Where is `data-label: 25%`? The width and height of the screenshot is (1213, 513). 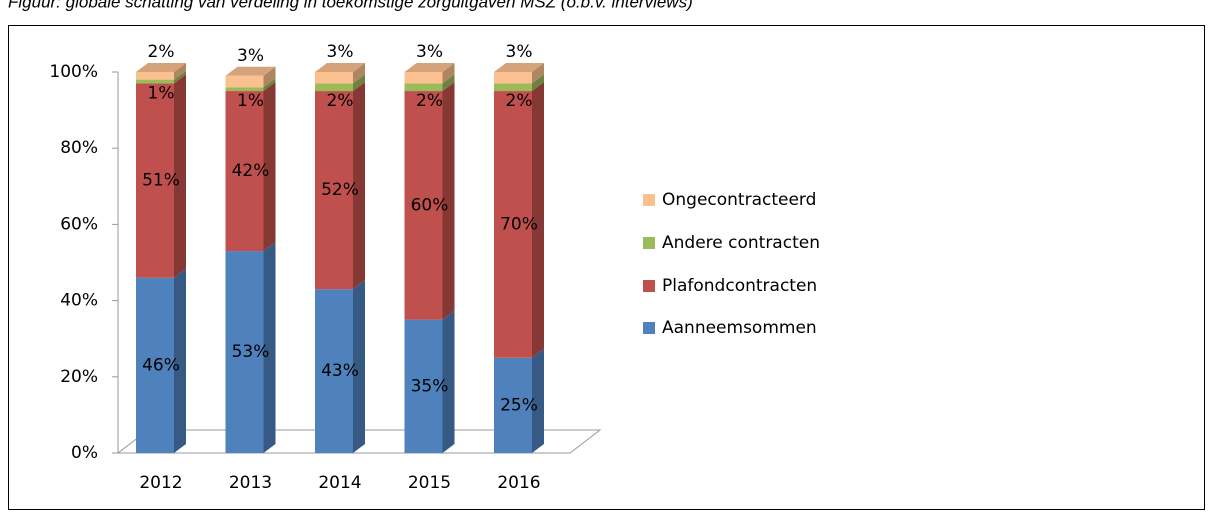 data-label: 25% is located at coordinates (519, 405).